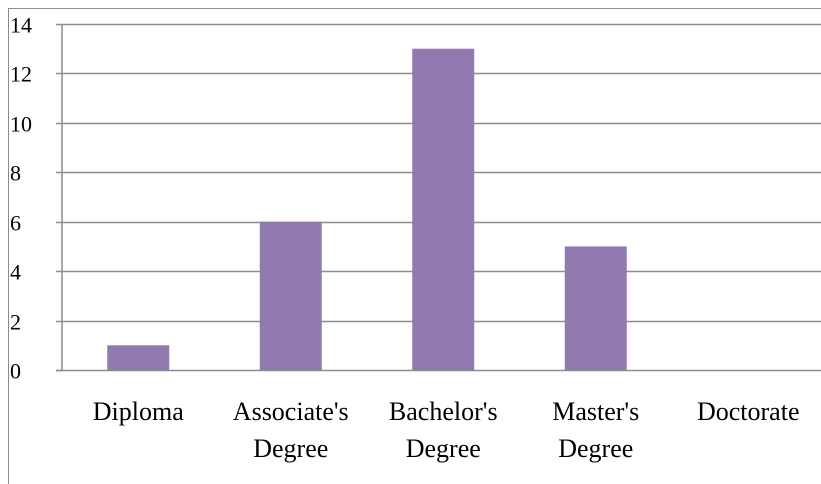 This screenshot has width=821, height=484. I want to click on bar-master-s-degree, so click(595, 308).